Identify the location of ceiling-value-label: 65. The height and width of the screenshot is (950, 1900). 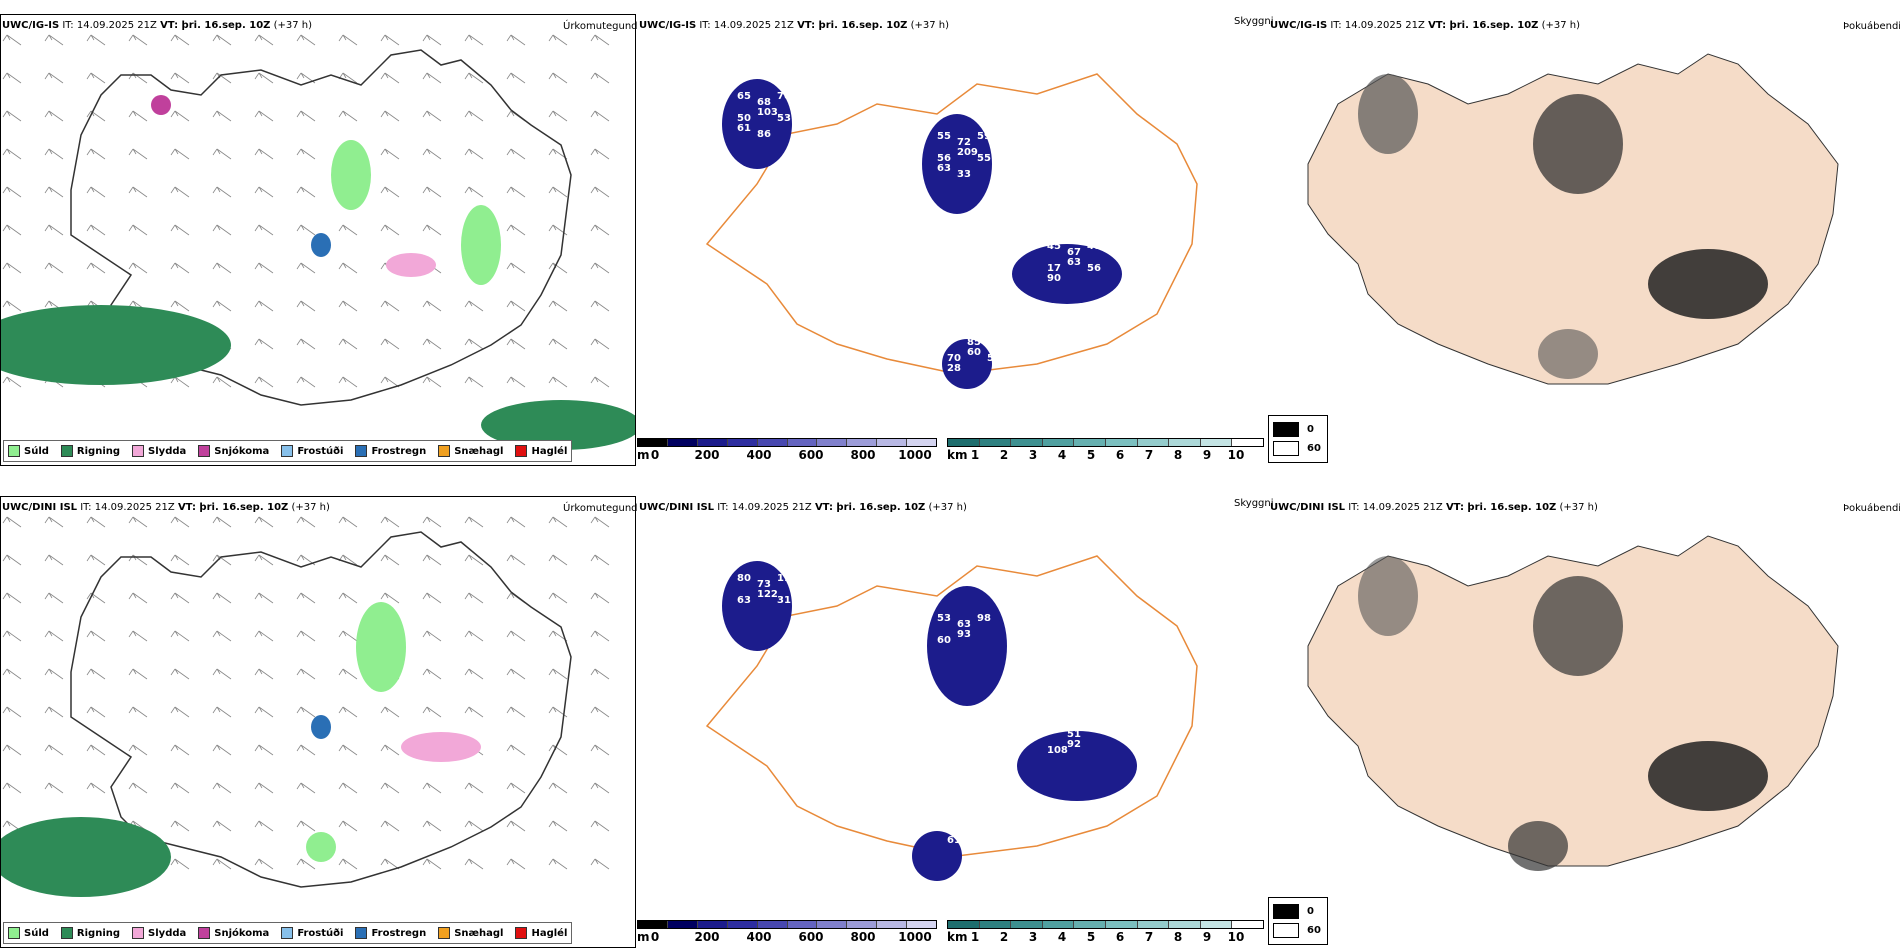
(954, 818).